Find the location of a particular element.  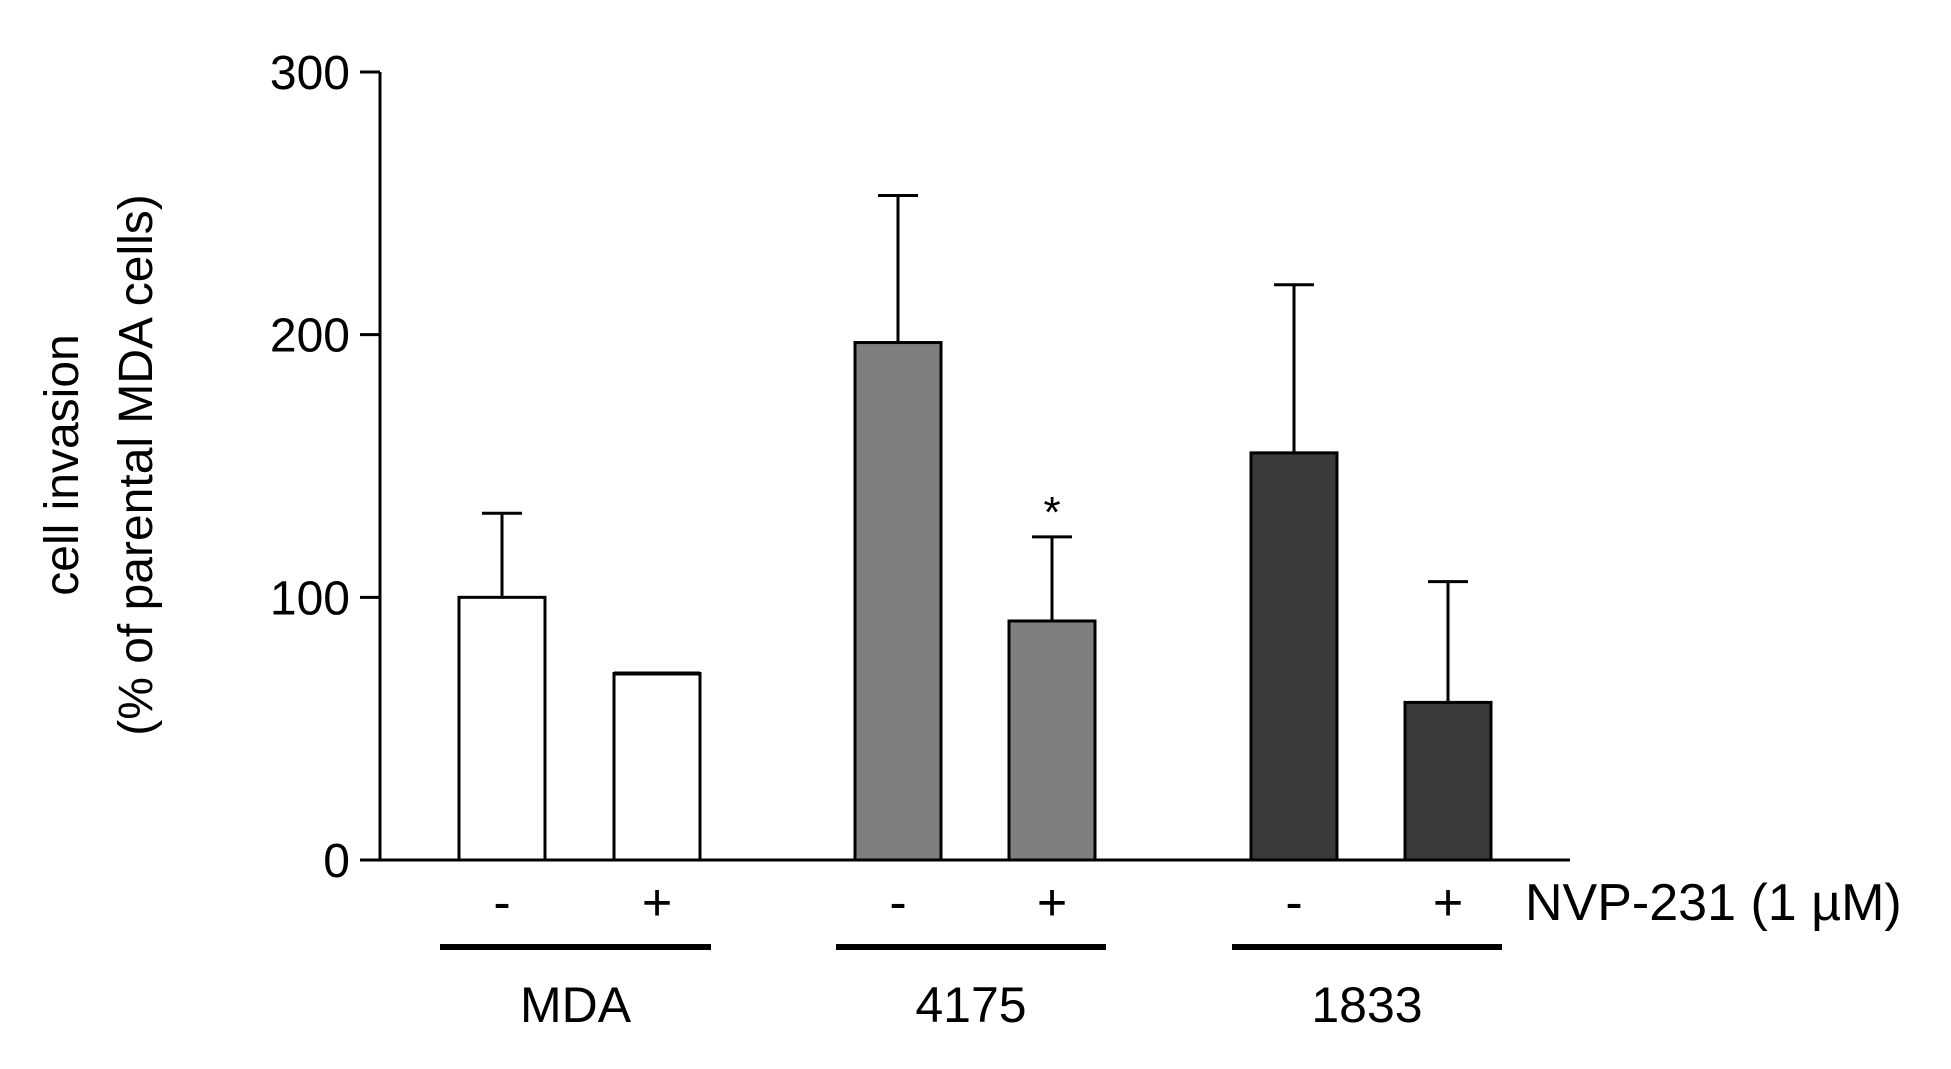

group-label: 1833 is located at coordinates (1366, 1005).